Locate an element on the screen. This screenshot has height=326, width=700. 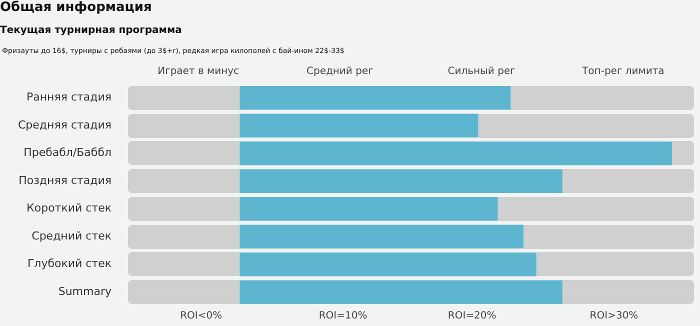
x-tick-label: ROI<0% is located at coordinates (201, 316).